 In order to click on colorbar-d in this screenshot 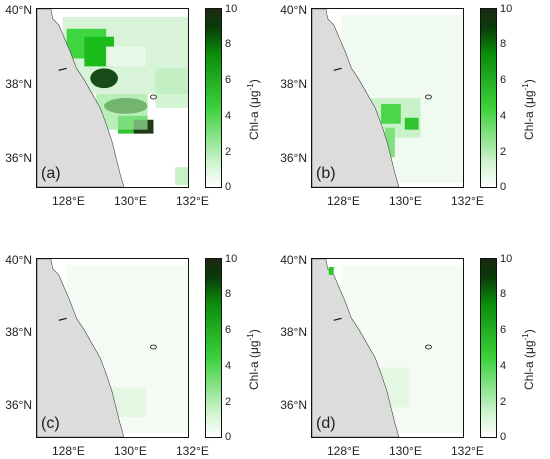, I will do `click(488, 348)`.